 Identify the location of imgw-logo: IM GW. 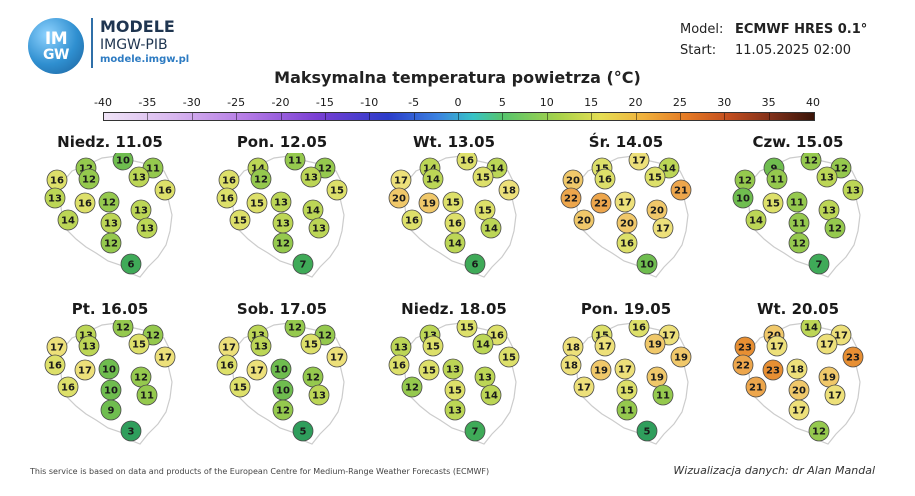
(56, 46).